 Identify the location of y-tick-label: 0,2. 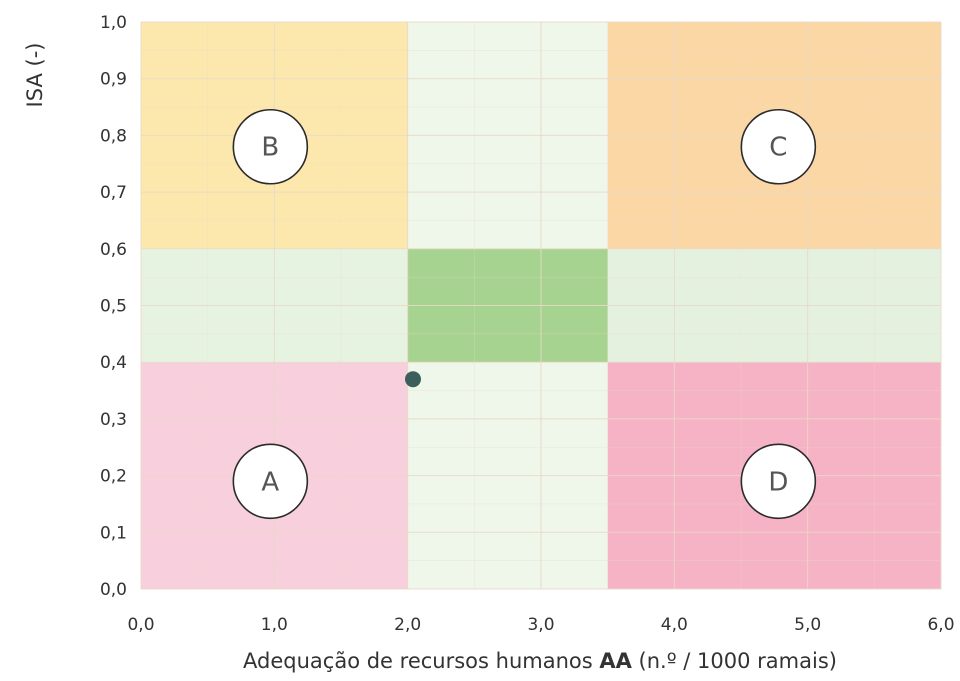
(113, 477).